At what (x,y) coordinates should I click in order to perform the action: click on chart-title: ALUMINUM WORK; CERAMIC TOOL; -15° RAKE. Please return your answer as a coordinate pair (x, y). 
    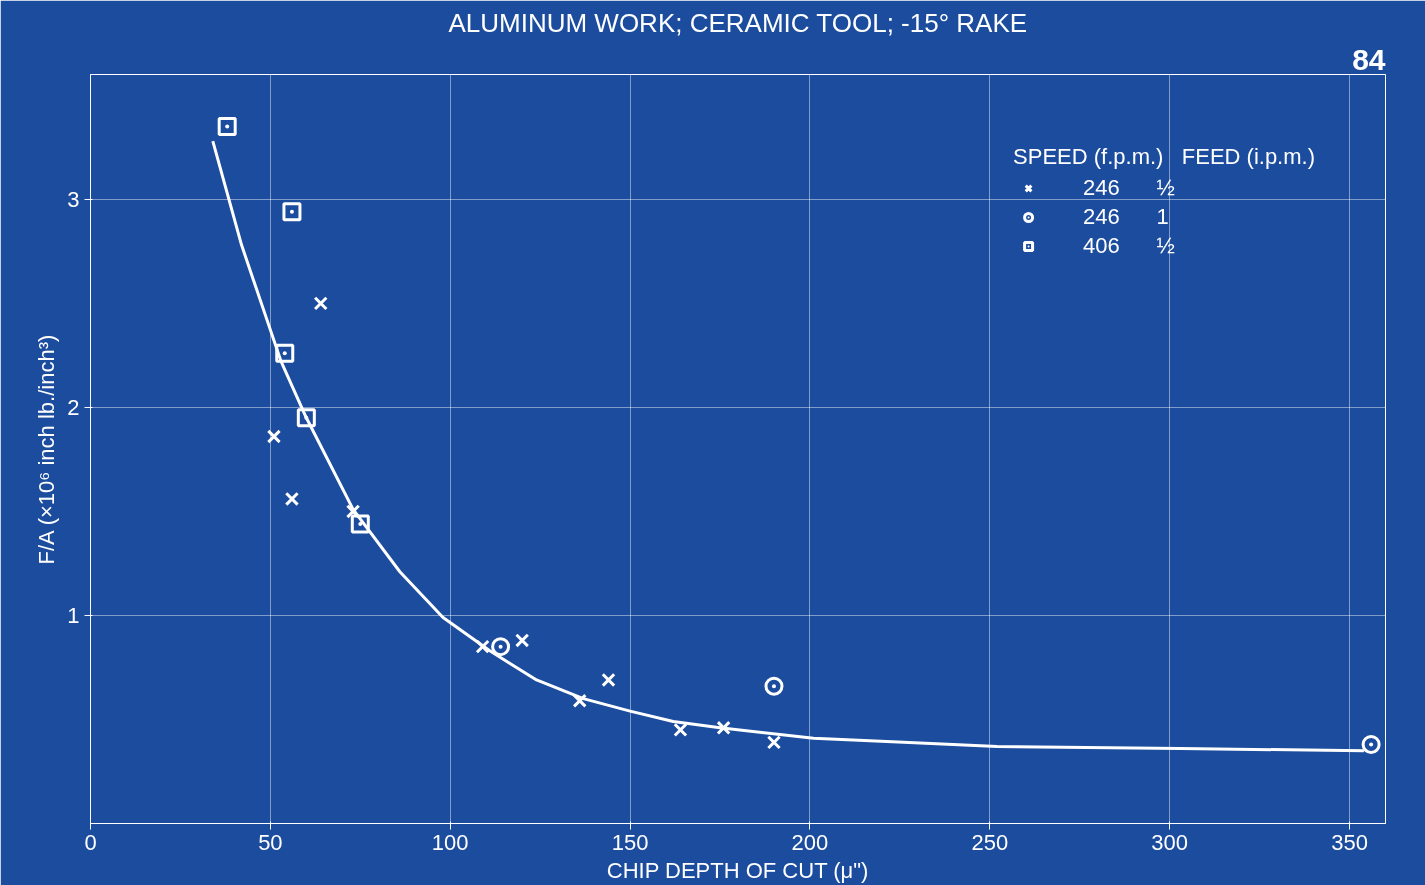
    Looking at the image, I should click on (738, 22).